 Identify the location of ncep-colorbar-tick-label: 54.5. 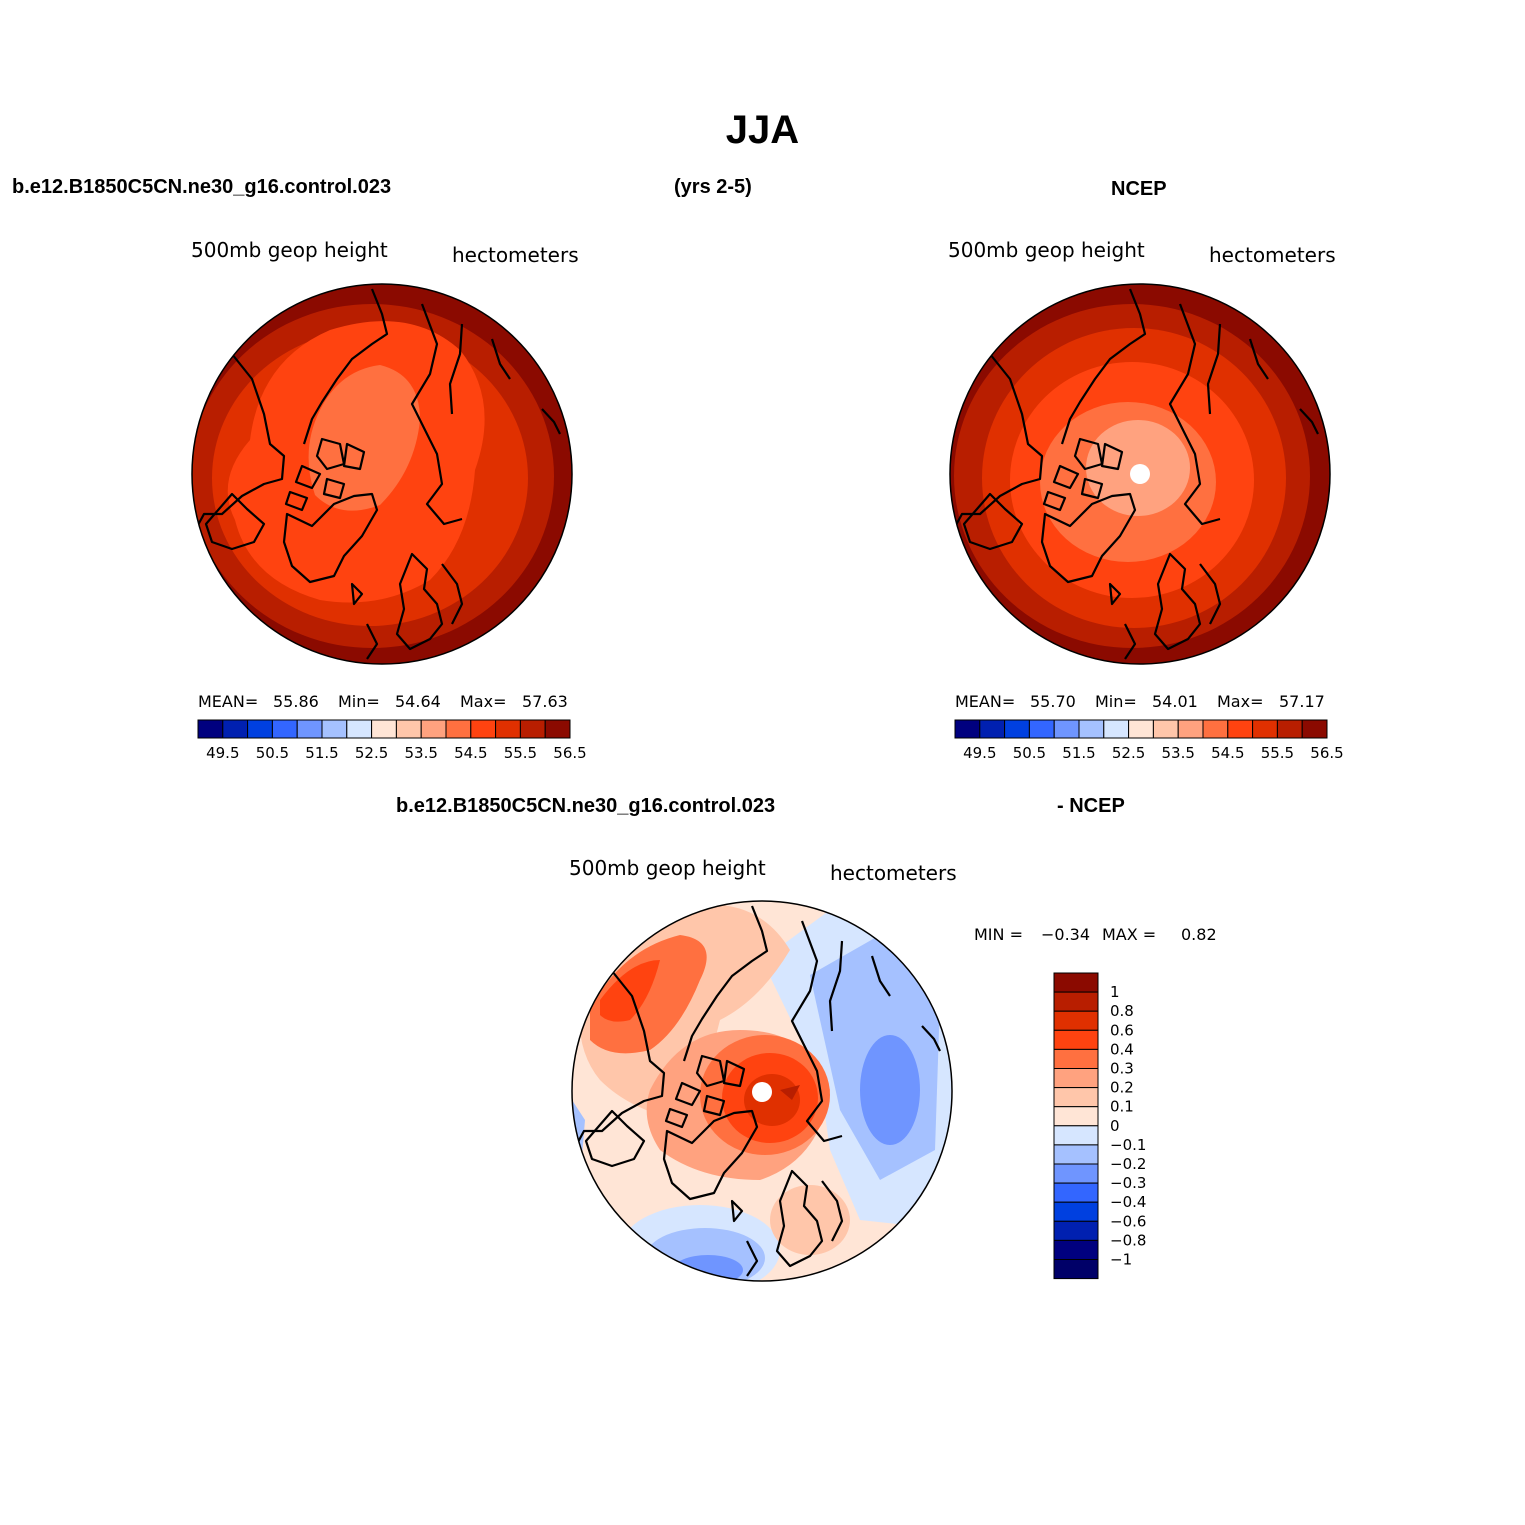
(1227, 753).